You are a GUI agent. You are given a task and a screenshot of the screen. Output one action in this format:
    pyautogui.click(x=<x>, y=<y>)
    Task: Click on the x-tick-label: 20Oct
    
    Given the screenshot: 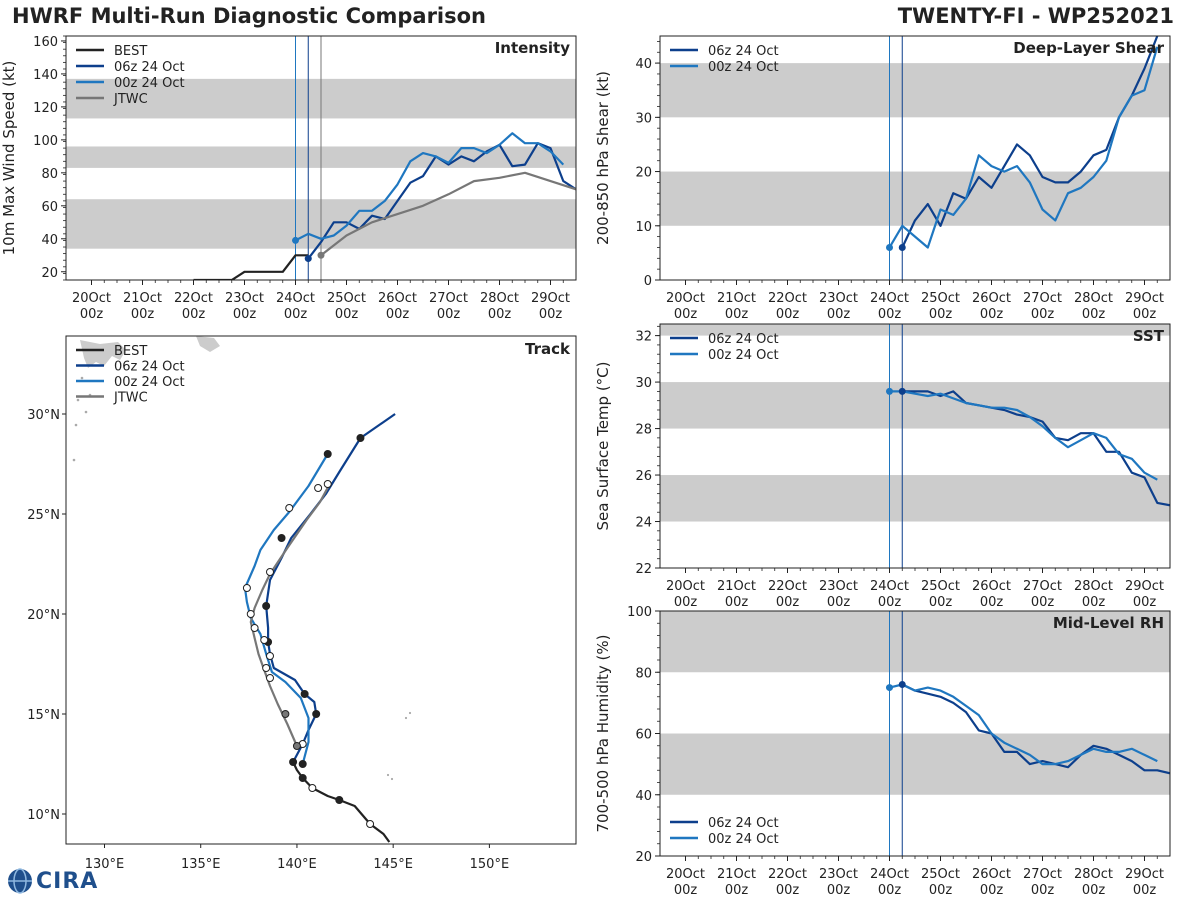 What is the action you would take?
    pyautogui.click(x=685, y=586)
    